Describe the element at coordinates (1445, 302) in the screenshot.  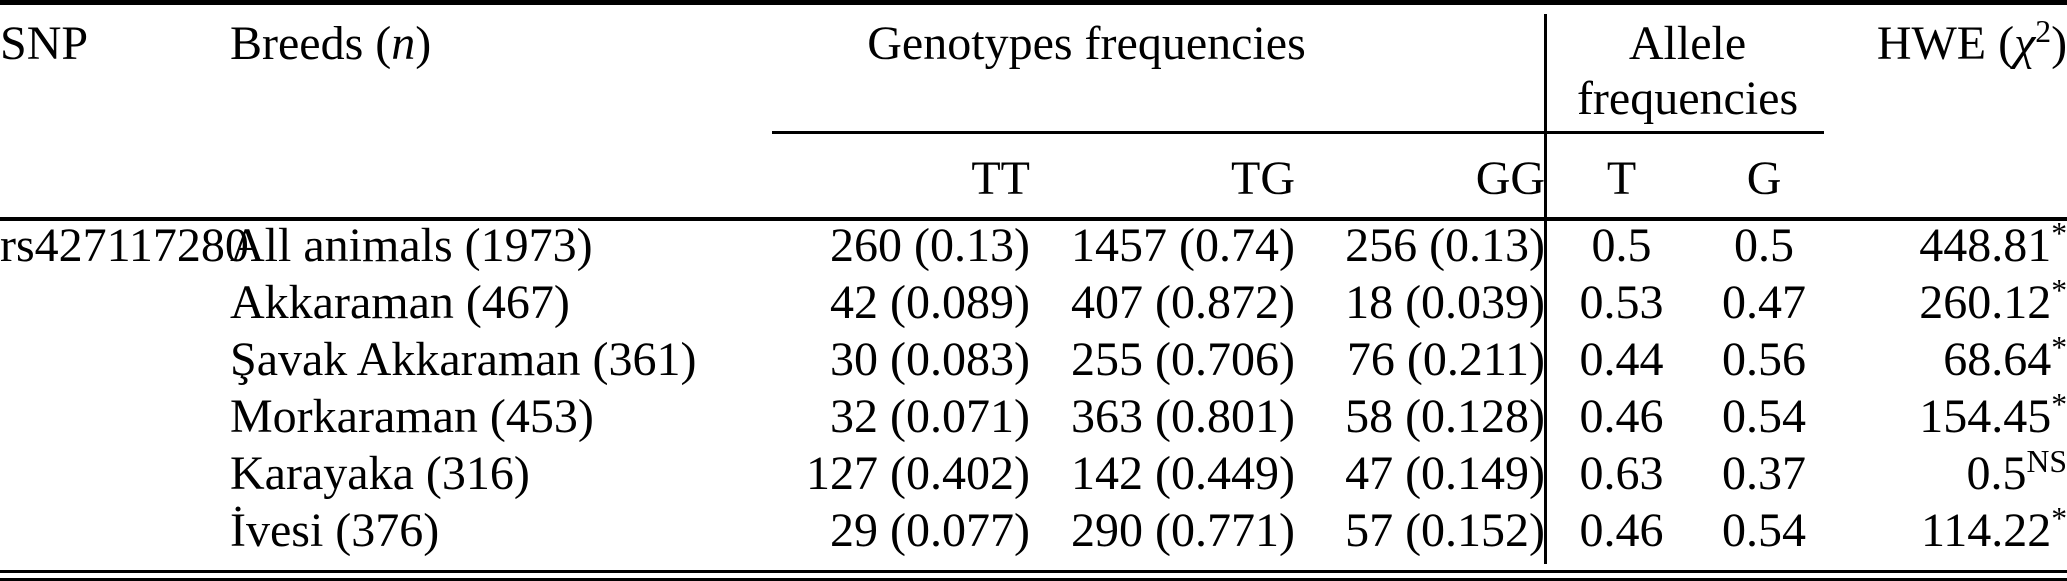
I see `gg-cell: 18 (0.039)` at that location.